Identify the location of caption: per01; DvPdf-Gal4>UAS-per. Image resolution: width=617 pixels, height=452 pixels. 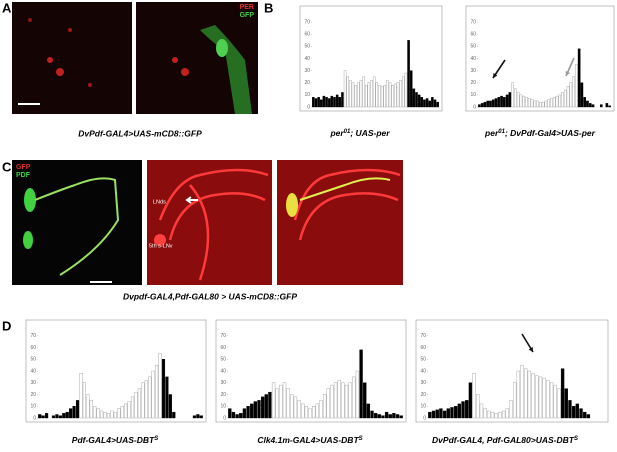
(540, 133).